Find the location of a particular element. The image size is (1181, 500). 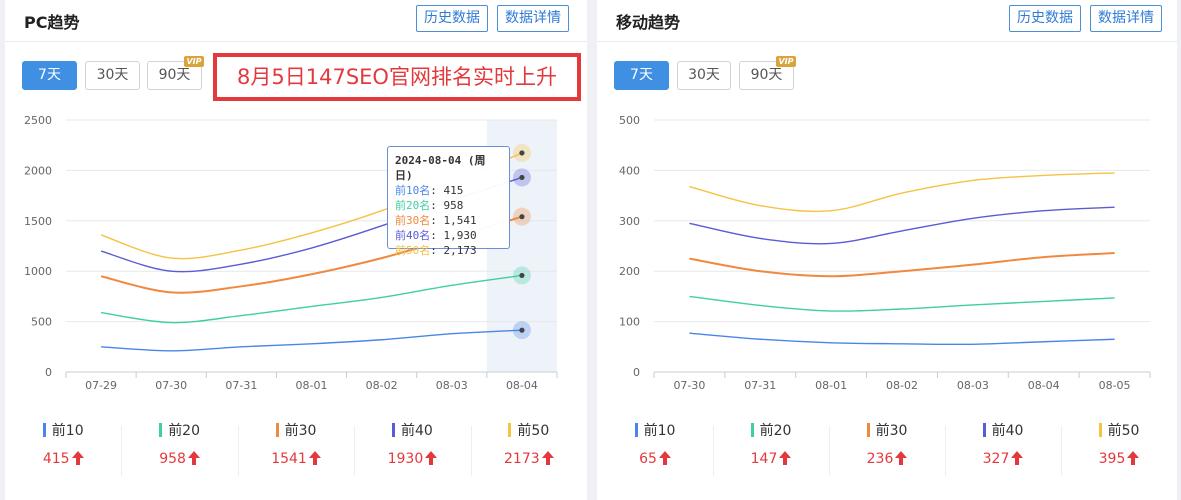

mobile-range-90d-button: 90天 VIP is located at coordinates (767, 73).